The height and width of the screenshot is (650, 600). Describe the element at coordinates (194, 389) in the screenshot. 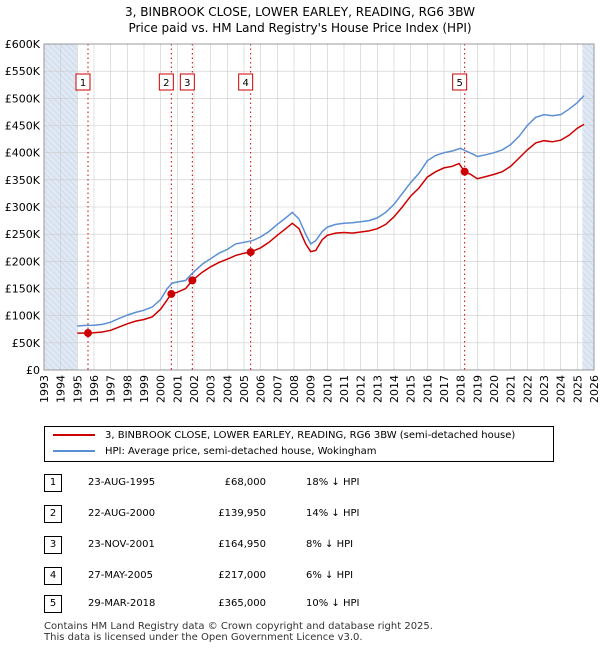

I see `x-tick-label: 2002` at that location.